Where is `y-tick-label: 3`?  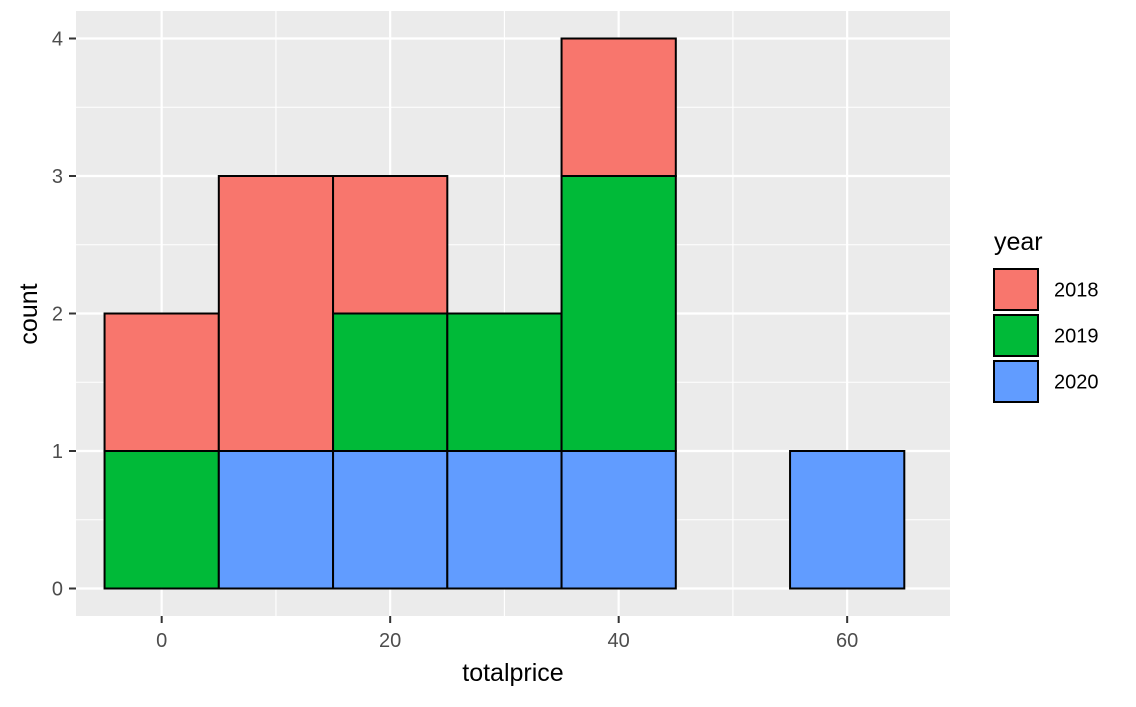 y-tick-label: 3 is located at coordinates (57, 177).